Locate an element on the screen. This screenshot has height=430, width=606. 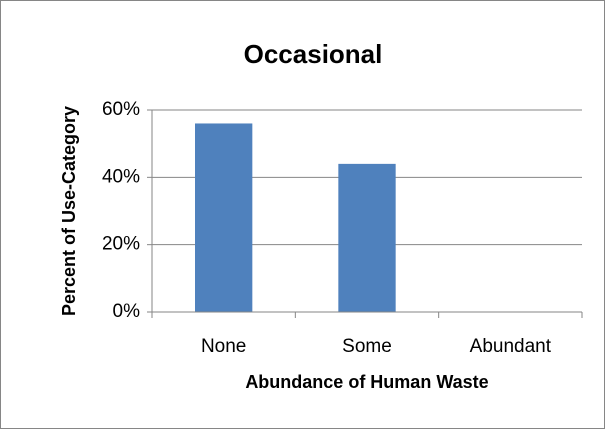
x-tick-label: Abundant is located at coordinates (511, 346).